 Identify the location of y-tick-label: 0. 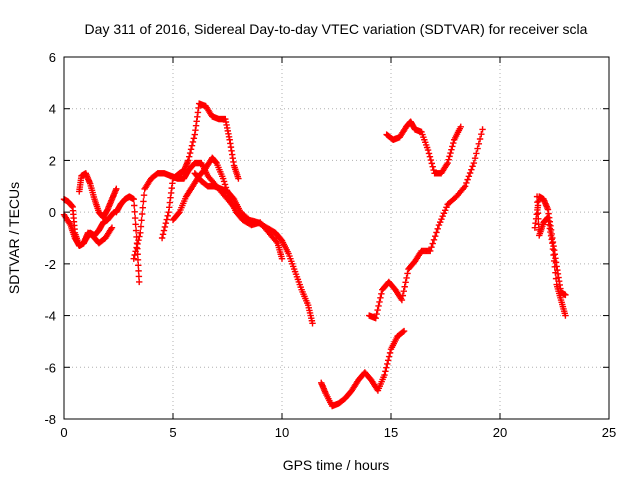
(52, 212).